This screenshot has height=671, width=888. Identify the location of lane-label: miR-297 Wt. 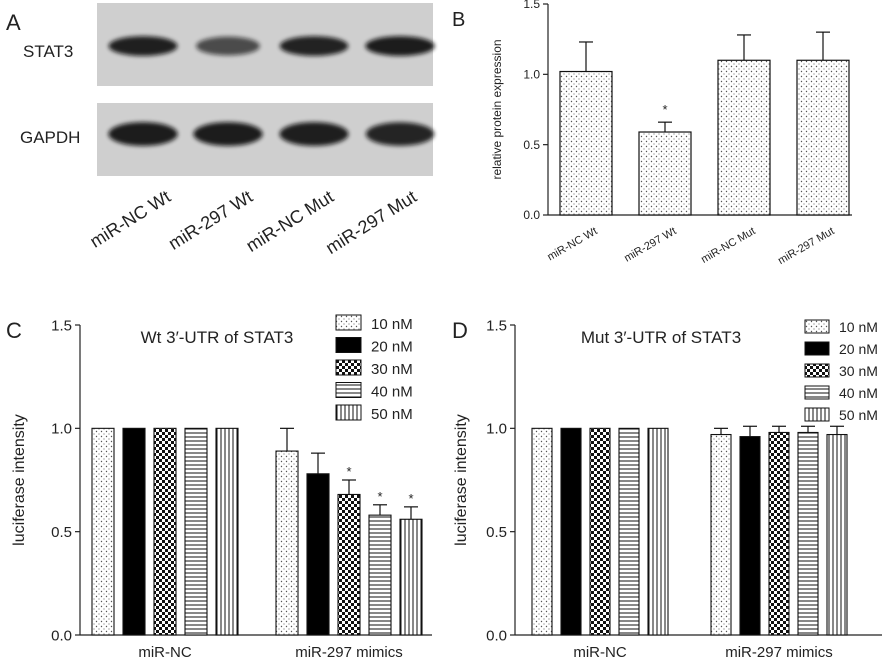
(210, 219).